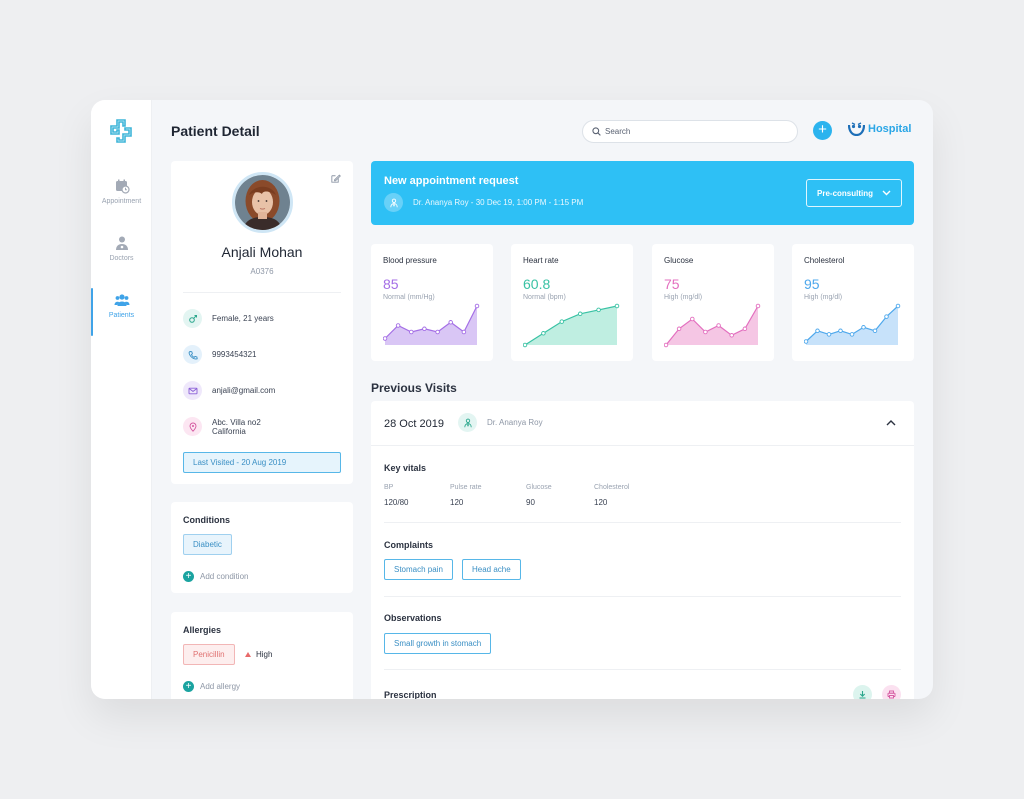 This screenshot has width=1024, height=799. What do you see at coordinates (215, 131) in the screenshot?
I see `page-title: Patient Detail` at bounding box center [215, 131].